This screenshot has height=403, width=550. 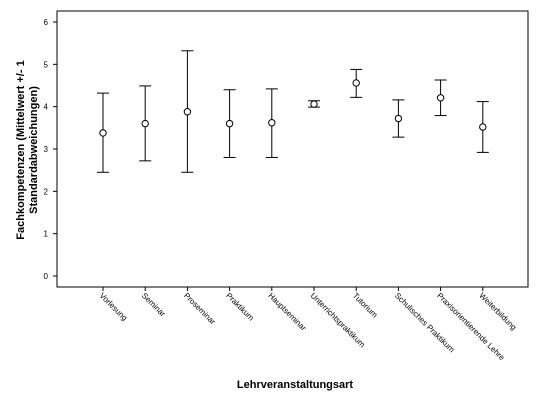 I want to click on y-axis-title-line2: Standardabweichungen), so click(x=34, y=150).